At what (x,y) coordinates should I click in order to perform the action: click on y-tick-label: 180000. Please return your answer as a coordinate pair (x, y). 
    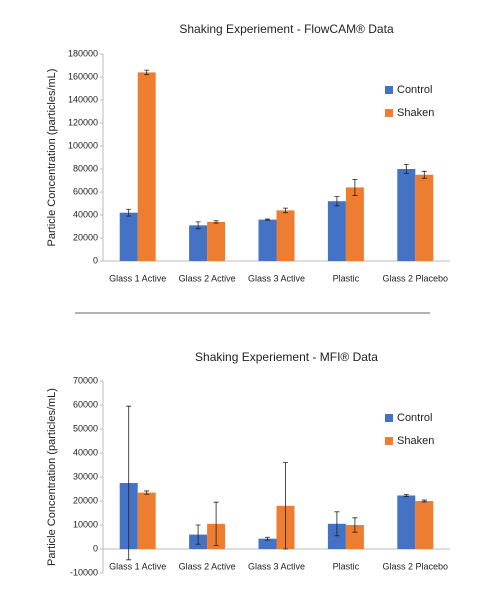
    Looking at the image, I should click on (83, 53).